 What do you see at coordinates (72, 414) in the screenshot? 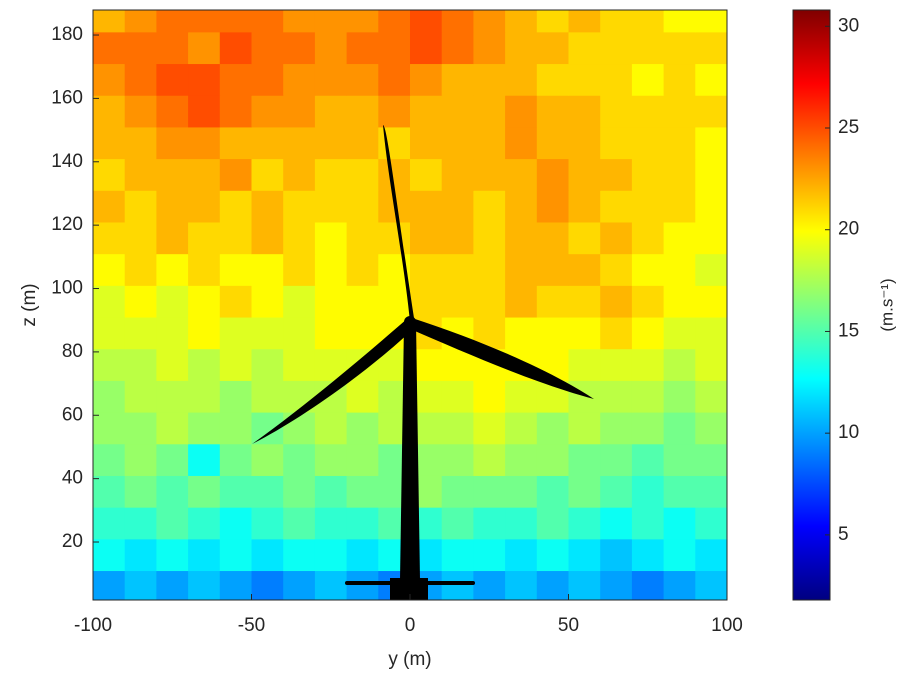
I see `y-tick-label: 60` at bounding box center [72, 414].